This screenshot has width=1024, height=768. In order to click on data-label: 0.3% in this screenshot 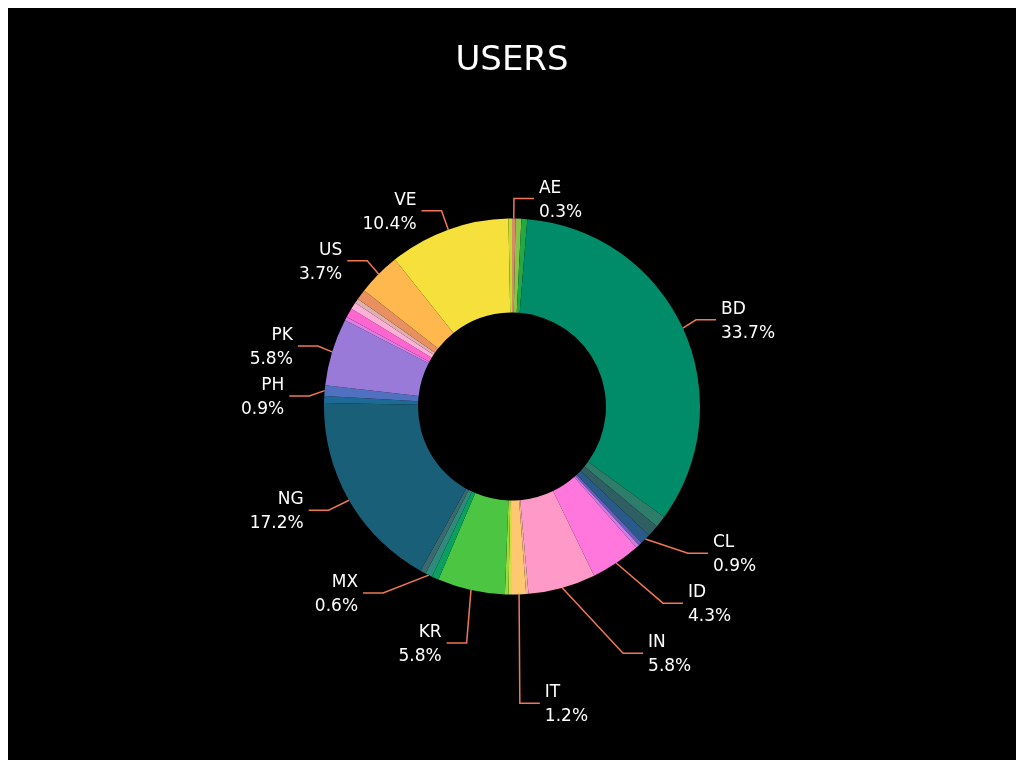, I will do `click(560, 210)`.